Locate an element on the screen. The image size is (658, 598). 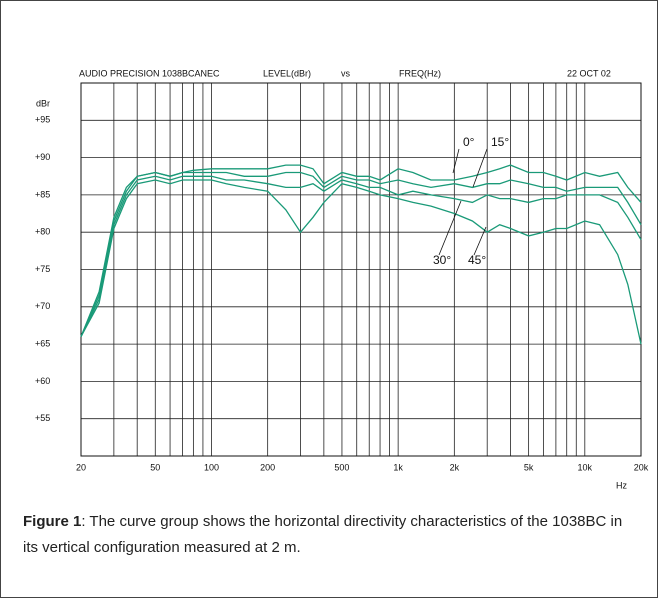
caption-label: Figure 1 is located at coordinates (52, 521).